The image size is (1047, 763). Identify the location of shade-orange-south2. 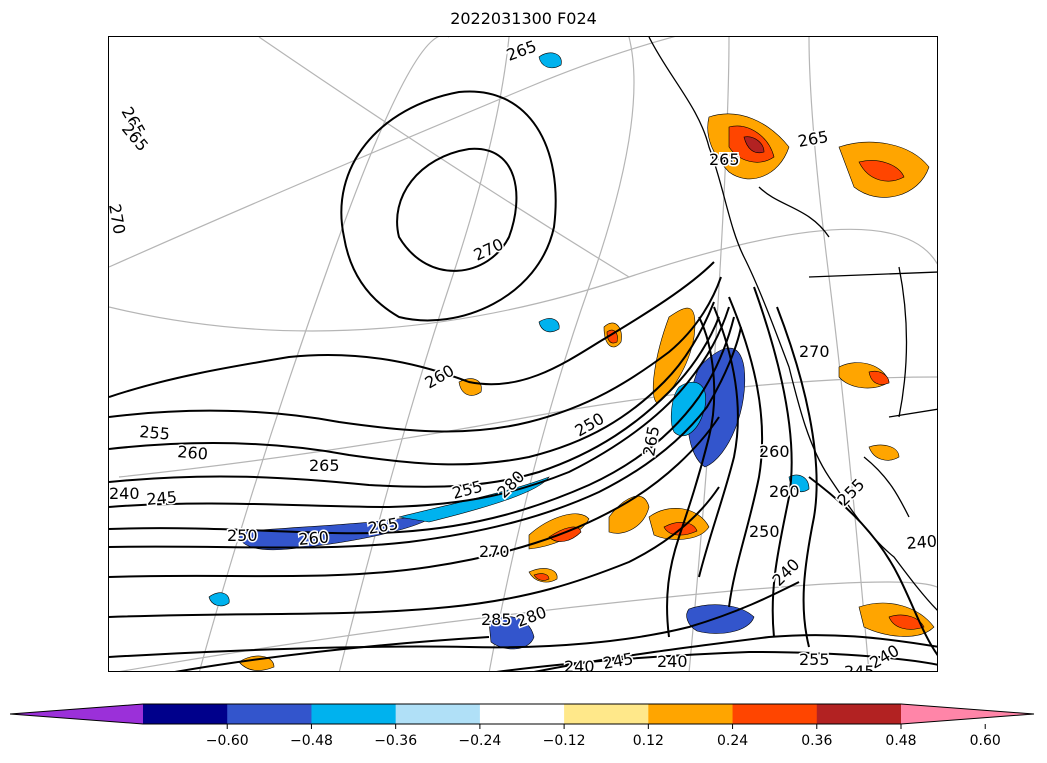
(629, 514).